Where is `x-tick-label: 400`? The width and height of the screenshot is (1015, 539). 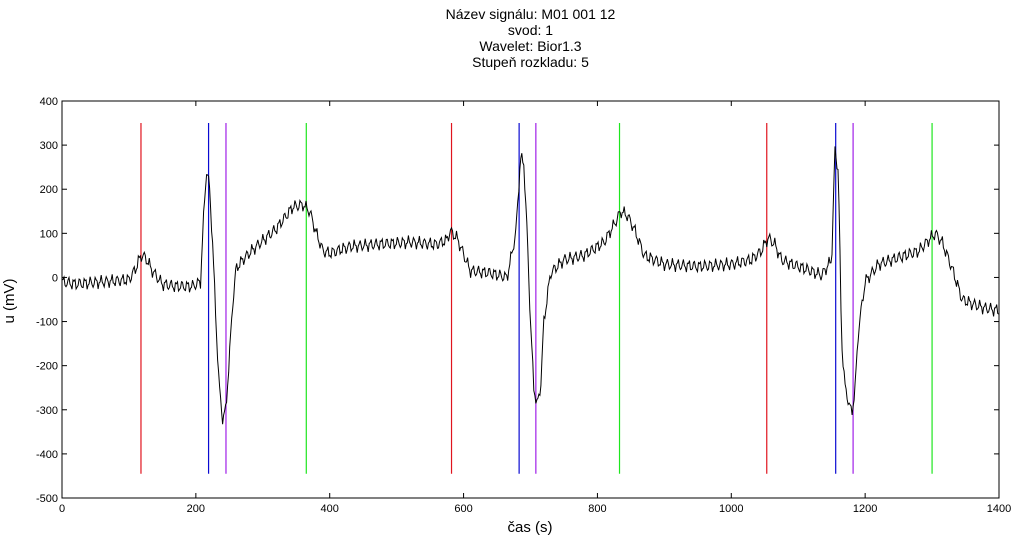 x-tick-label: 400 is located at coordinates (330, 509).